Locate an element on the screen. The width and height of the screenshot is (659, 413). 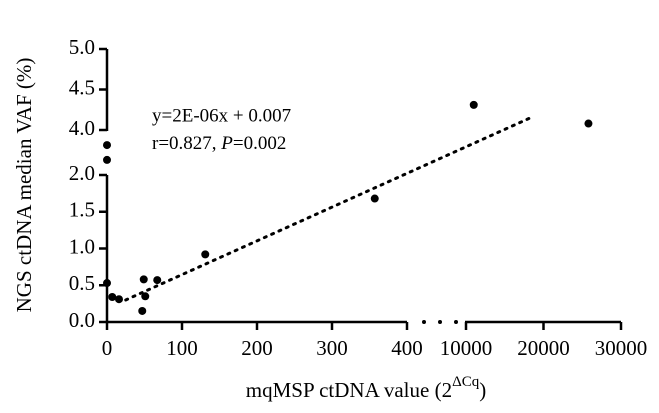
y-axis-title: NGS ctDNA median VAF (%) is located at coordinates (24, 185).